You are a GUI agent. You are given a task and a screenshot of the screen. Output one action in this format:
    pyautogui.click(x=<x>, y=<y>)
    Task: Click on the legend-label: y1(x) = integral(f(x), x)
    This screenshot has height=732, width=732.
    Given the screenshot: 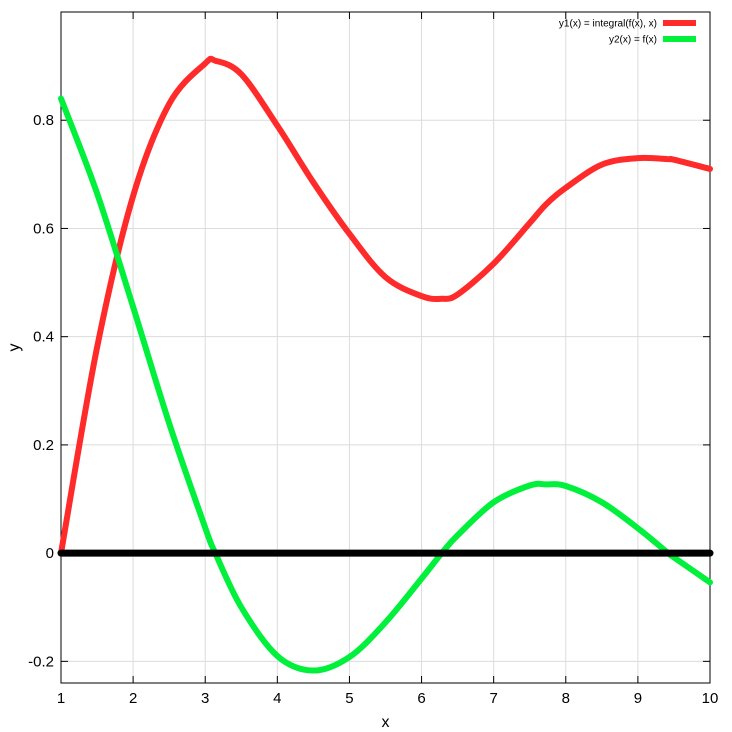 What is the action you would take?
    pyautogui.click(x=608, y=24)
    